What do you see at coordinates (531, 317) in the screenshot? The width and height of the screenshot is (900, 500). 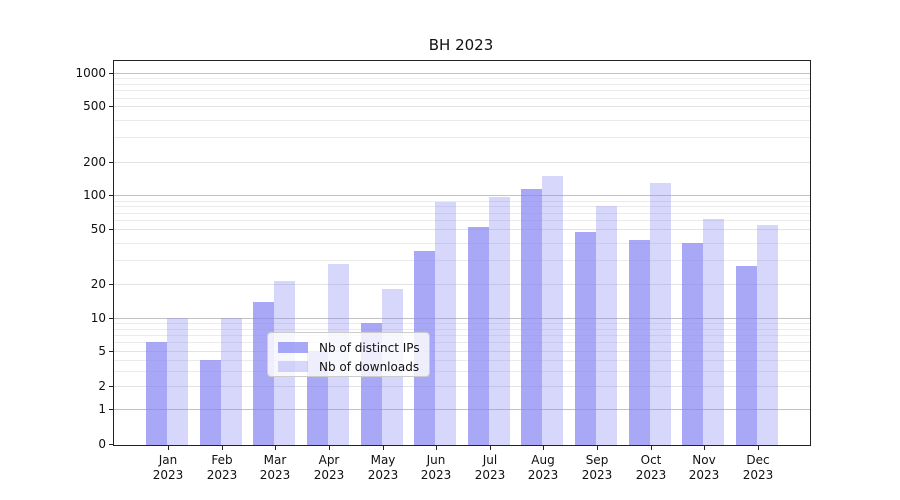 I see `bar-nb-of-distinct-ips-aug` at bounding box center [531, 317].